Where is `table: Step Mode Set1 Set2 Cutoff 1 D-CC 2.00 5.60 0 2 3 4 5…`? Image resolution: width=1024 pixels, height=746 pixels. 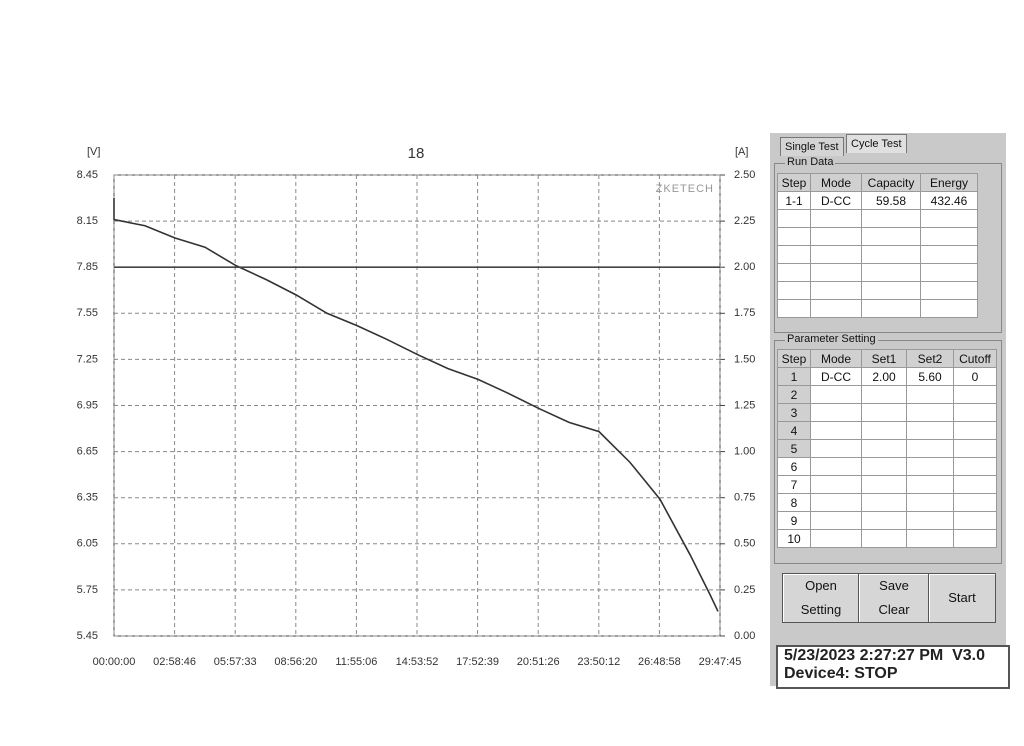
table: Step Mode Set1 Set2 Cutoff 1 D-CC 2.00 5.60 0 2 3 4 5… is located at coordinates (887, 448).